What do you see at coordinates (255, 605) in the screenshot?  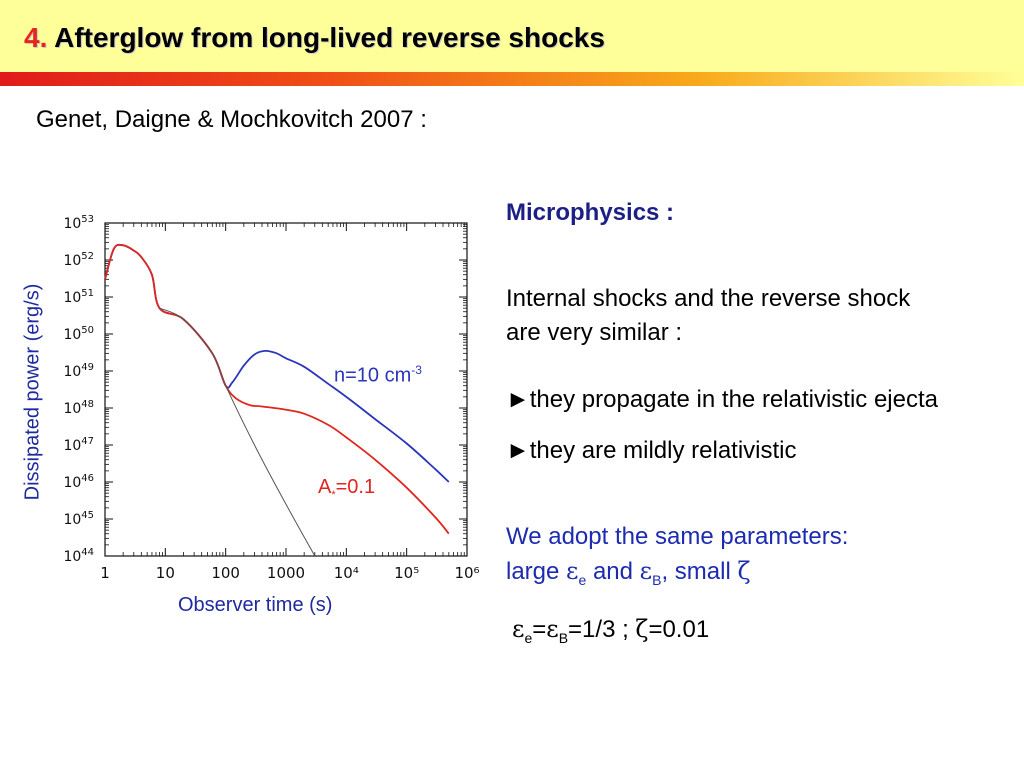 I see `x-axis-label: Observer time (s)` at bounding box center [255, 605].